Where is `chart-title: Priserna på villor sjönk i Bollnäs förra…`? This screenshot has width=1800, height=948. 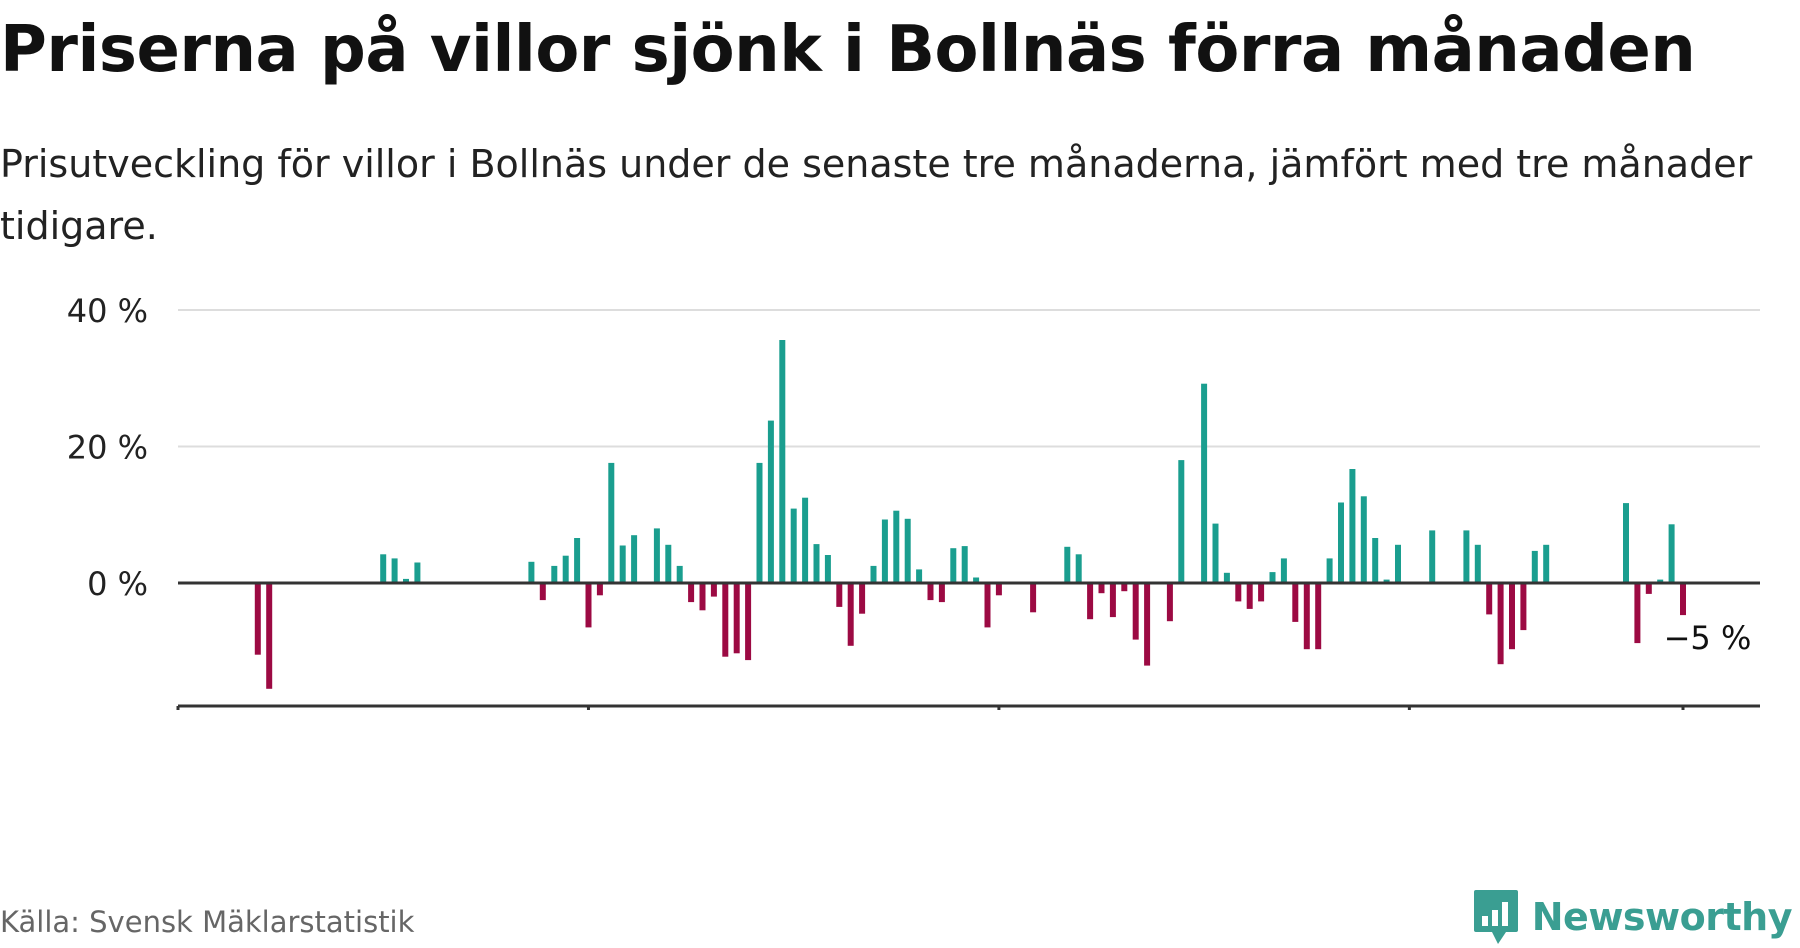
chart-title: Priserna på villor sjönk i Bollnäs förra… is located at coordinates (848, 50).